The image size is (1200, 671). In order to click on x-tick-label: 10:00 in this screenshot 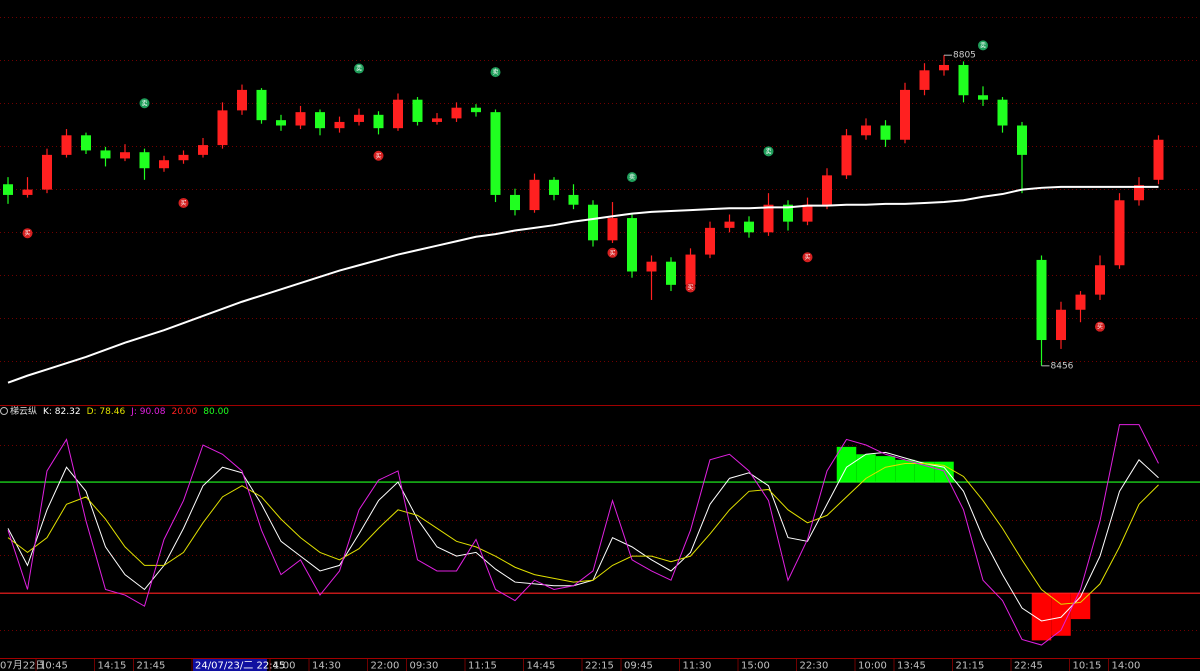, I will do `click(872, 666)`.